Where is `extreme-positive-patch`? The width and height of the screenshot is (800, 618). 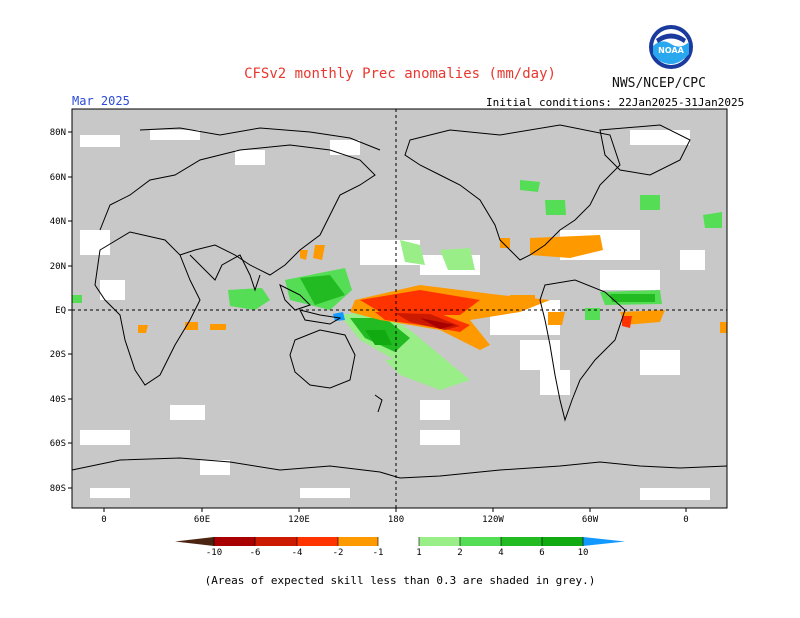
extreme-positive-patch is located at coordinates (339, 316).